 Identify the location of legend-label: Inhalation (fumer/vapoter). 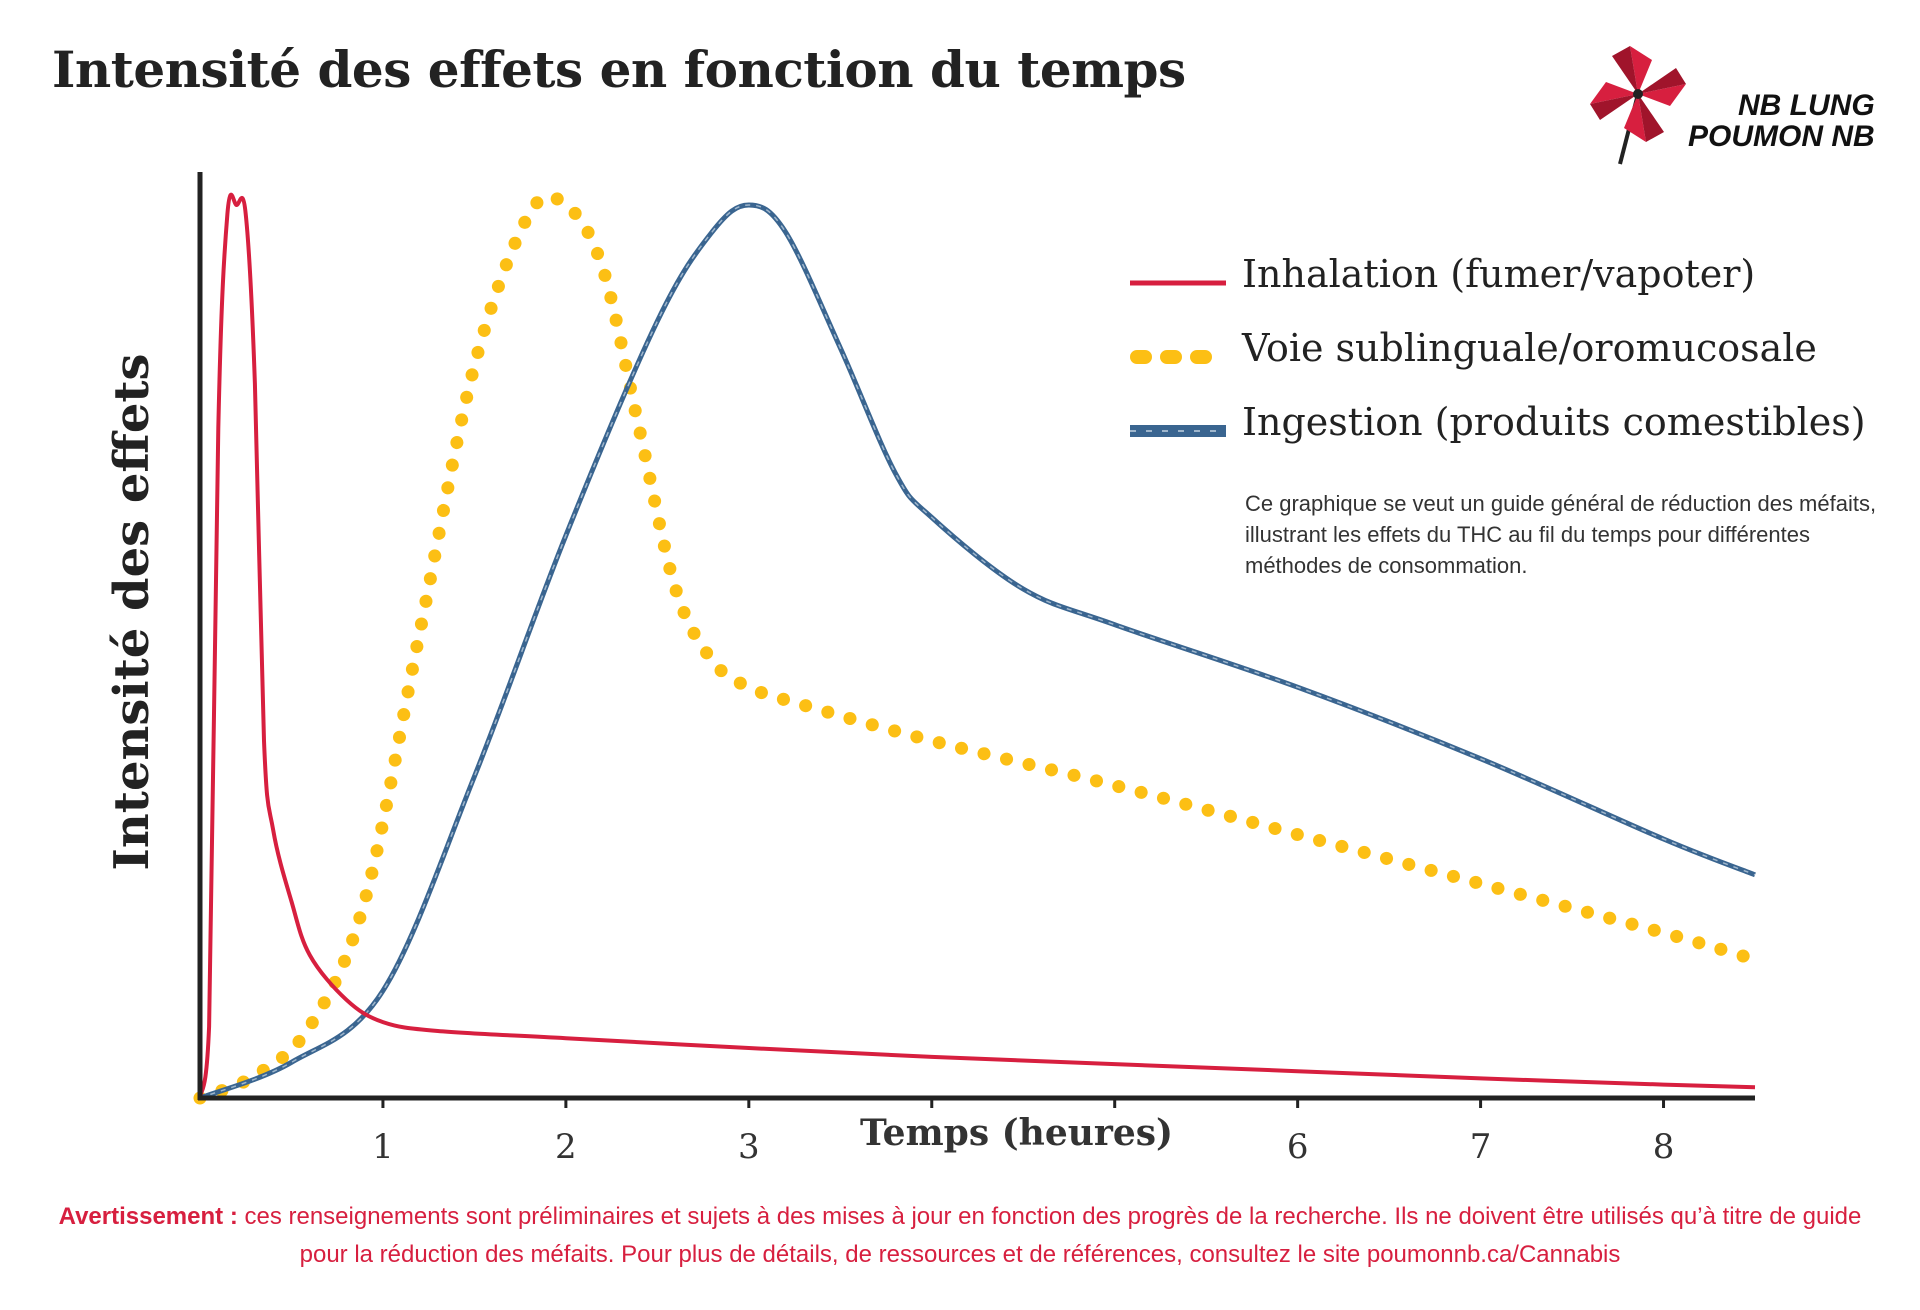
(1499, 274).